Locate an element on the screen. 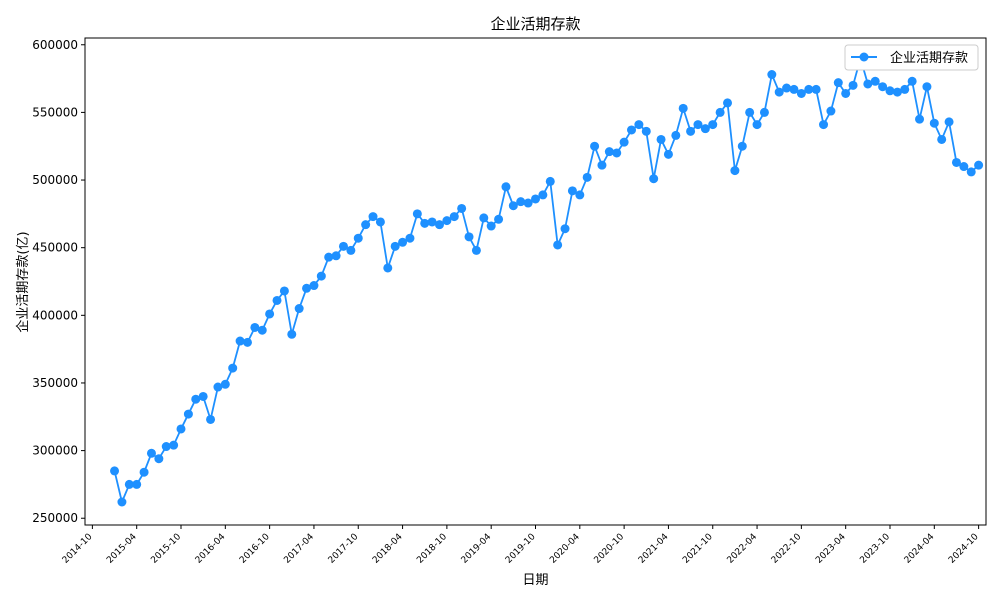  x-tick-label: 2016-10 is located at coordinates (255, 549).